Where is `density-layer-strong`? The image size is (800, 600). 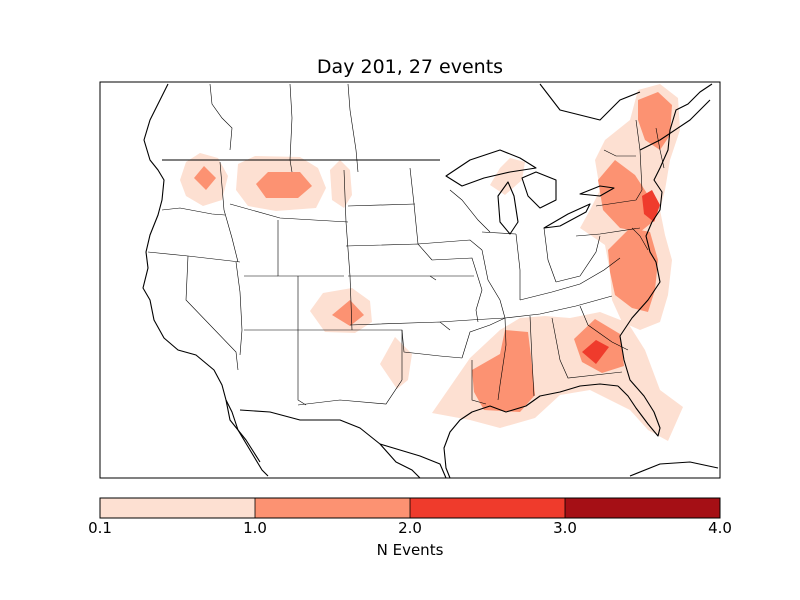
density-layer-strong is located at coordinates (621, 277).